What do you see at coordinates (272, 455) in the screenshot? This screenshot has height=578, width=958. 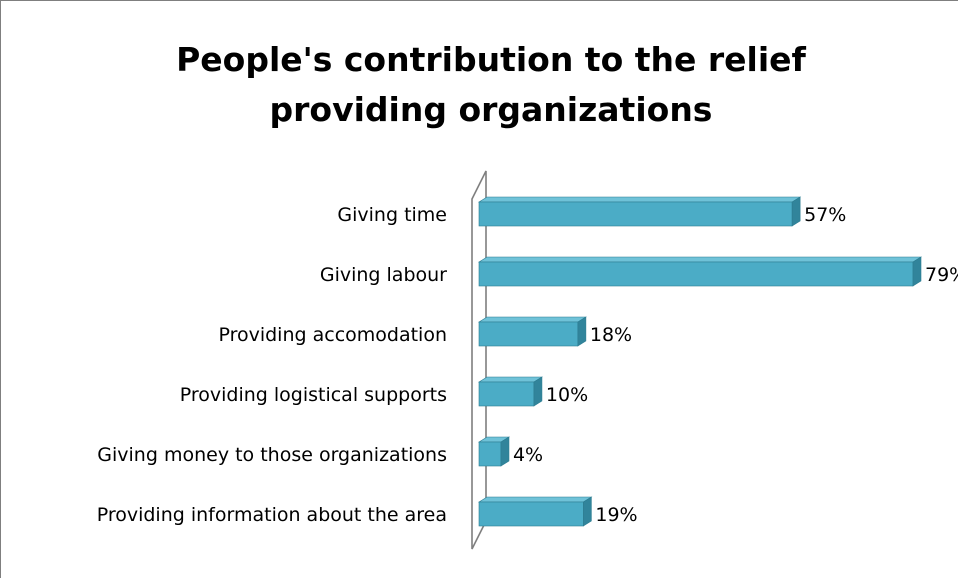 I see `category-label-5: Giving money to those organizations` at bounding box center [272, 455].